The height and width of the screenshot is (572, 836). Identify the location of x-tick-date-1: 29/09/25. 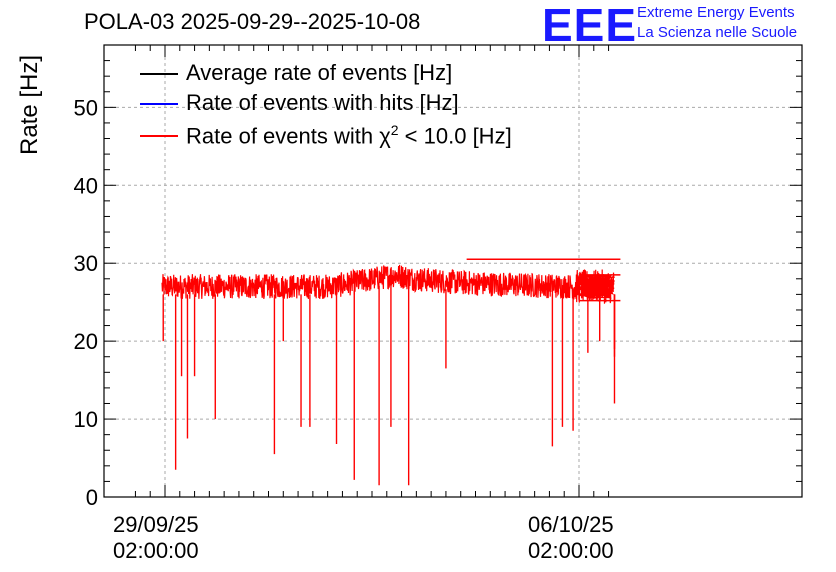
(156, 524).